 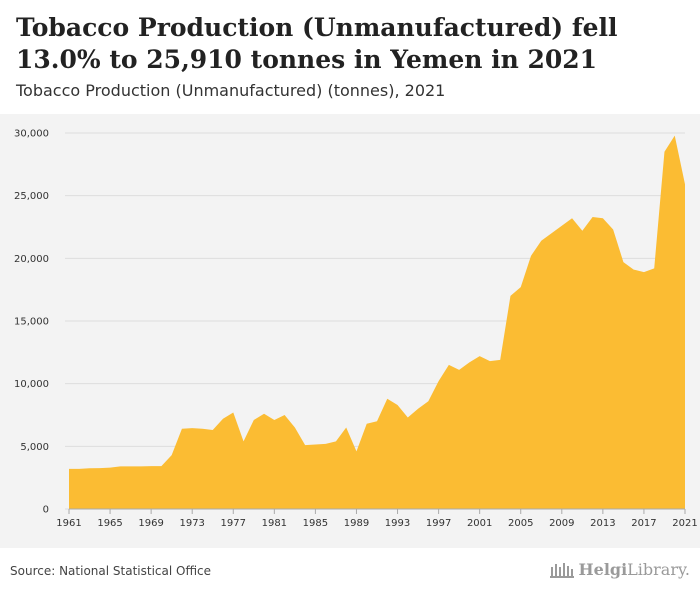 I want to click on x-tick-label: 2013, so click(x=602, y=523).